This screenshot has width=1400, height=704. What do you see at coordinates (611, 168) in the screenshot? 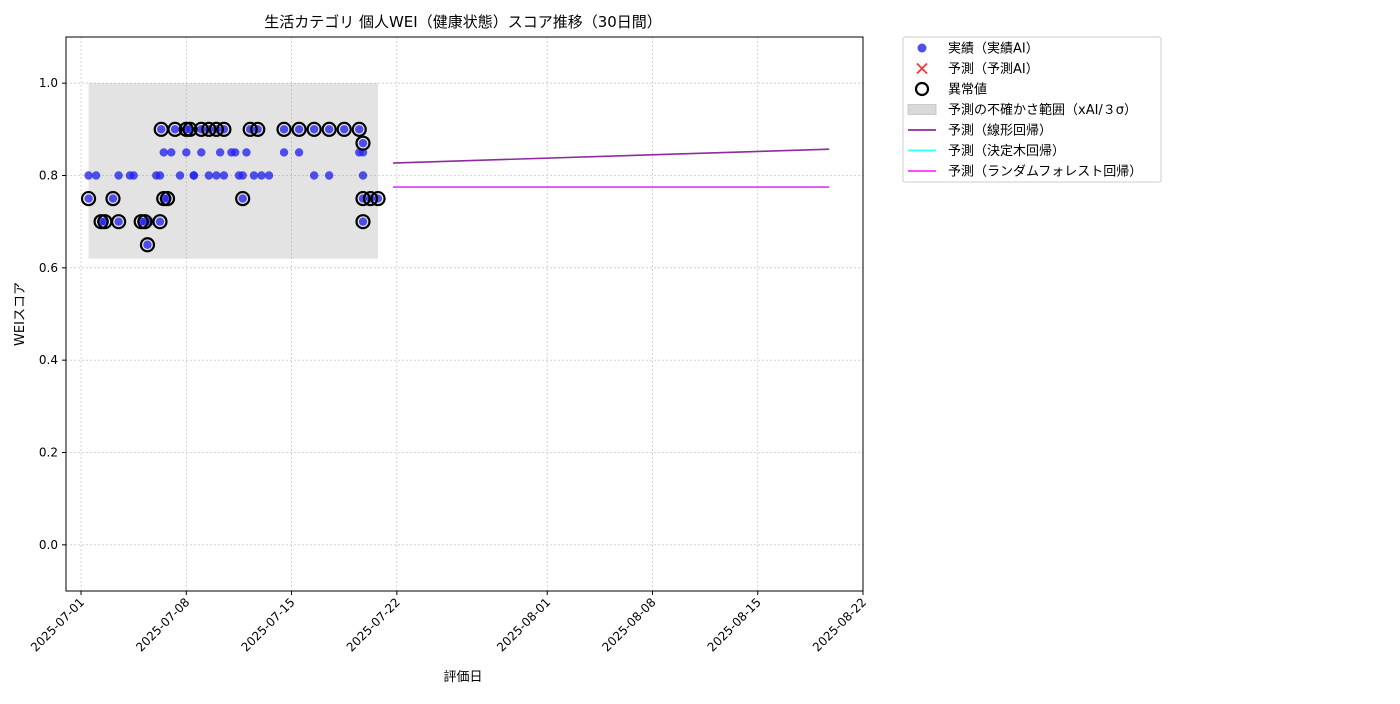
I see `forecast-lines` at bounding box center [611, 168].